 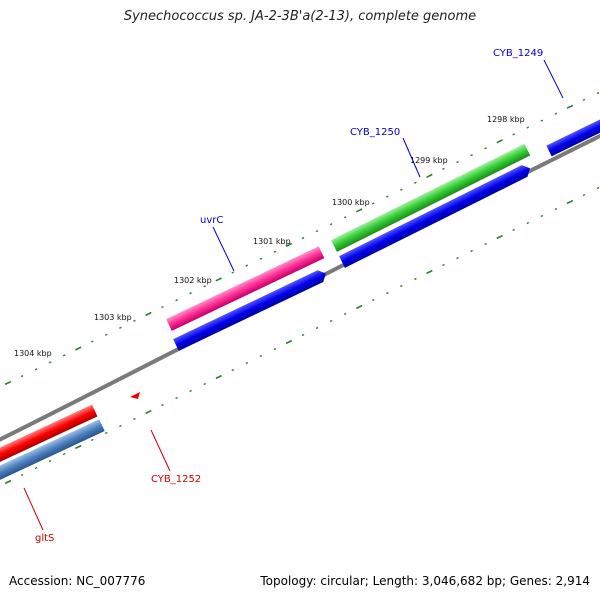 I want to click on label-cyb-1250: CYB_1250, so click(x=375, y=132).